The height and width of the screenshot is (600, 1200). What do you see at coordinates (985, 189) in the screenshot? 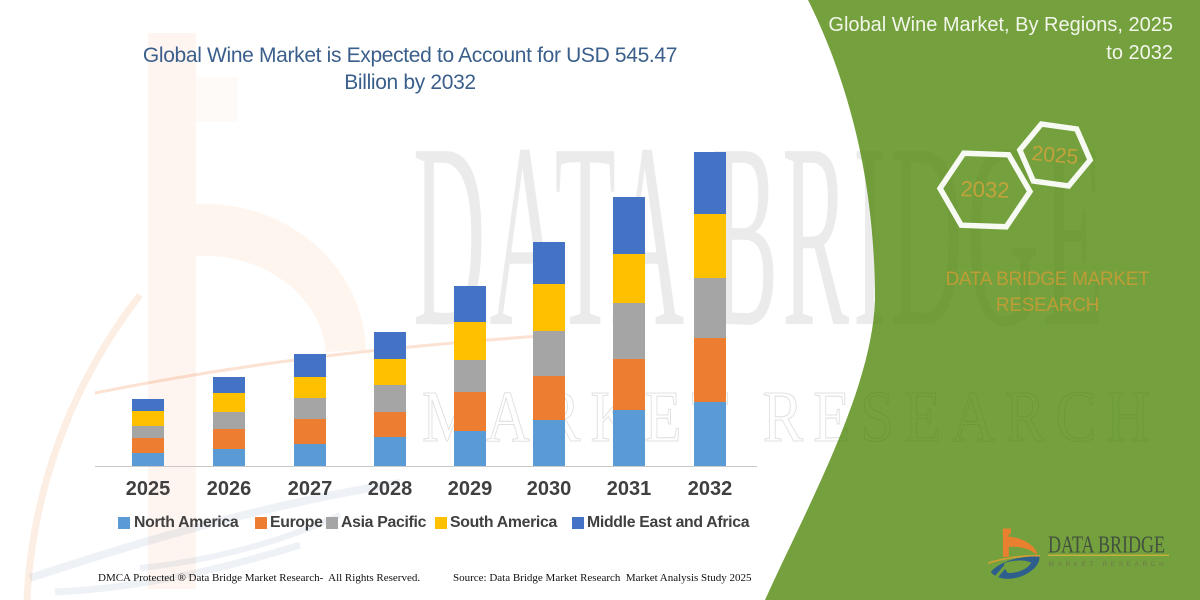
I see `svg-text: 2032` at bounding box center [985, 189].